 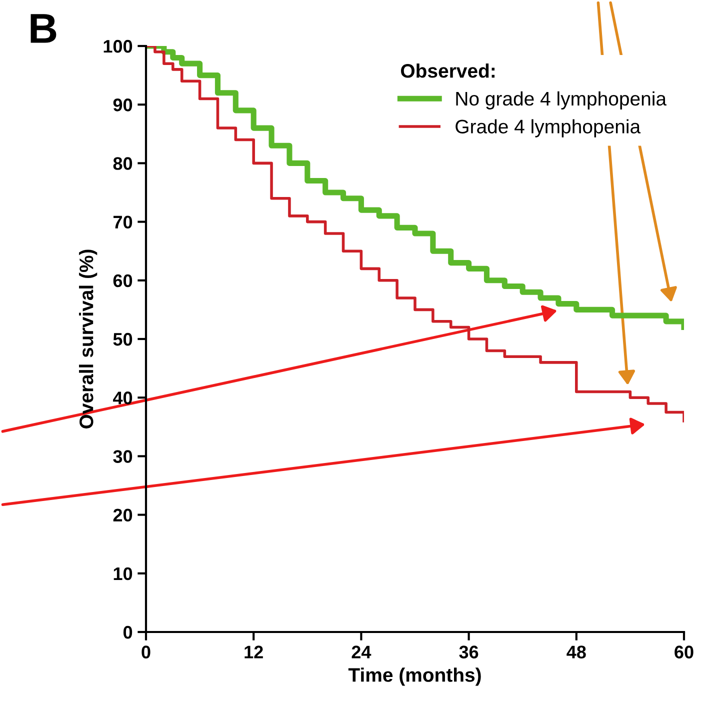 What do you see at coordinates (561, 100) in the screenshot?
I see `legend-label: No grade 4 lymphopenia` at bounding box center [561, 100].